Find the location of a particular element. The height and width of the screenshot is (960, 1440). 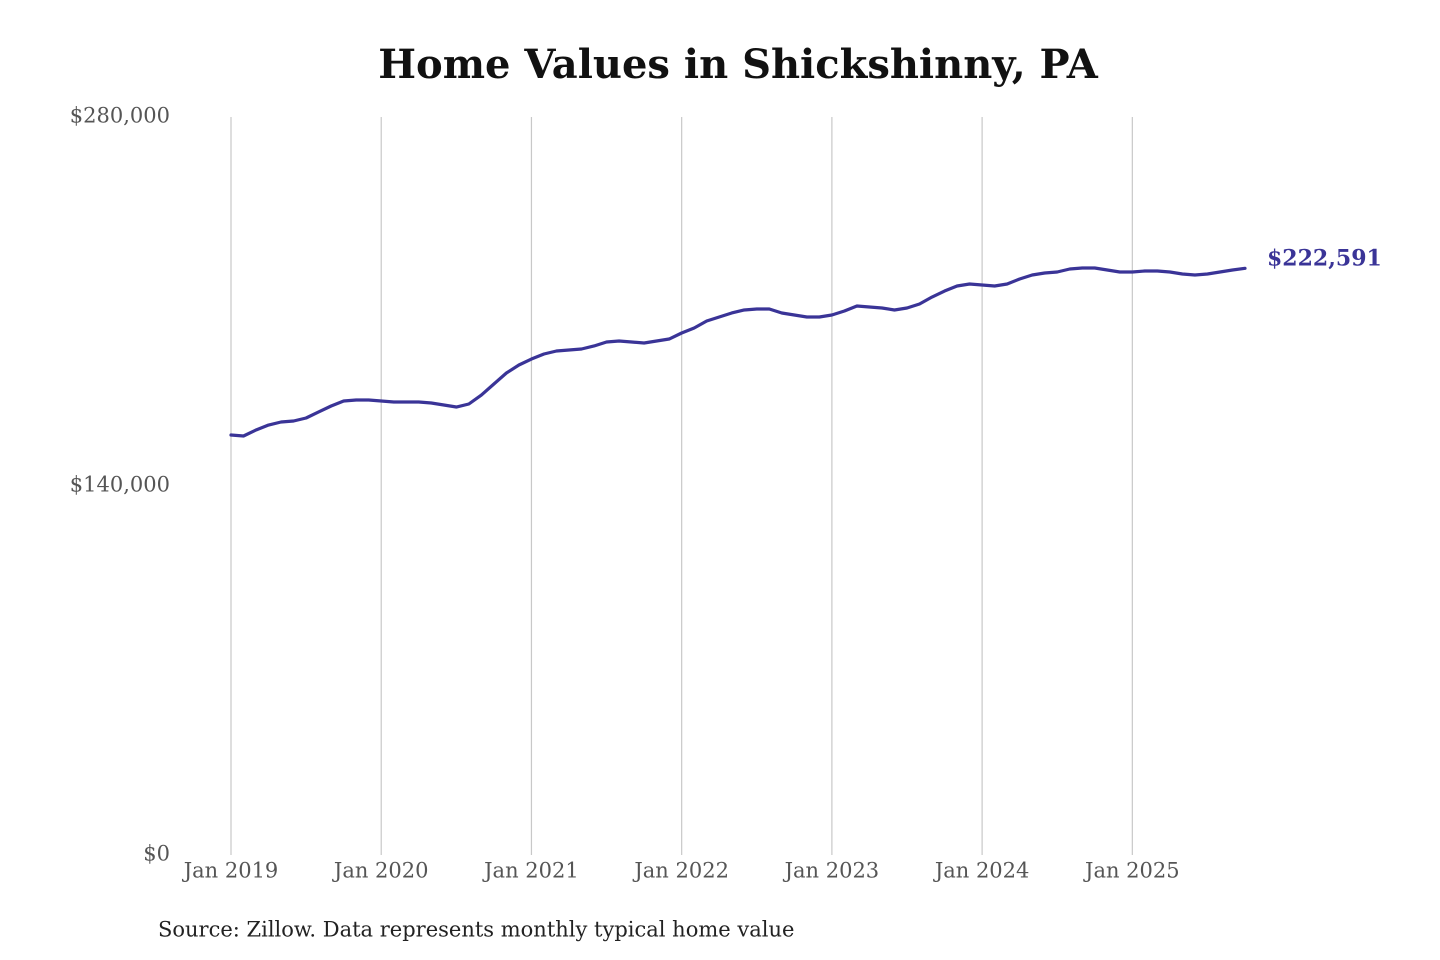

y-tick-label: $280,000 is located at coordinates (120, 116).